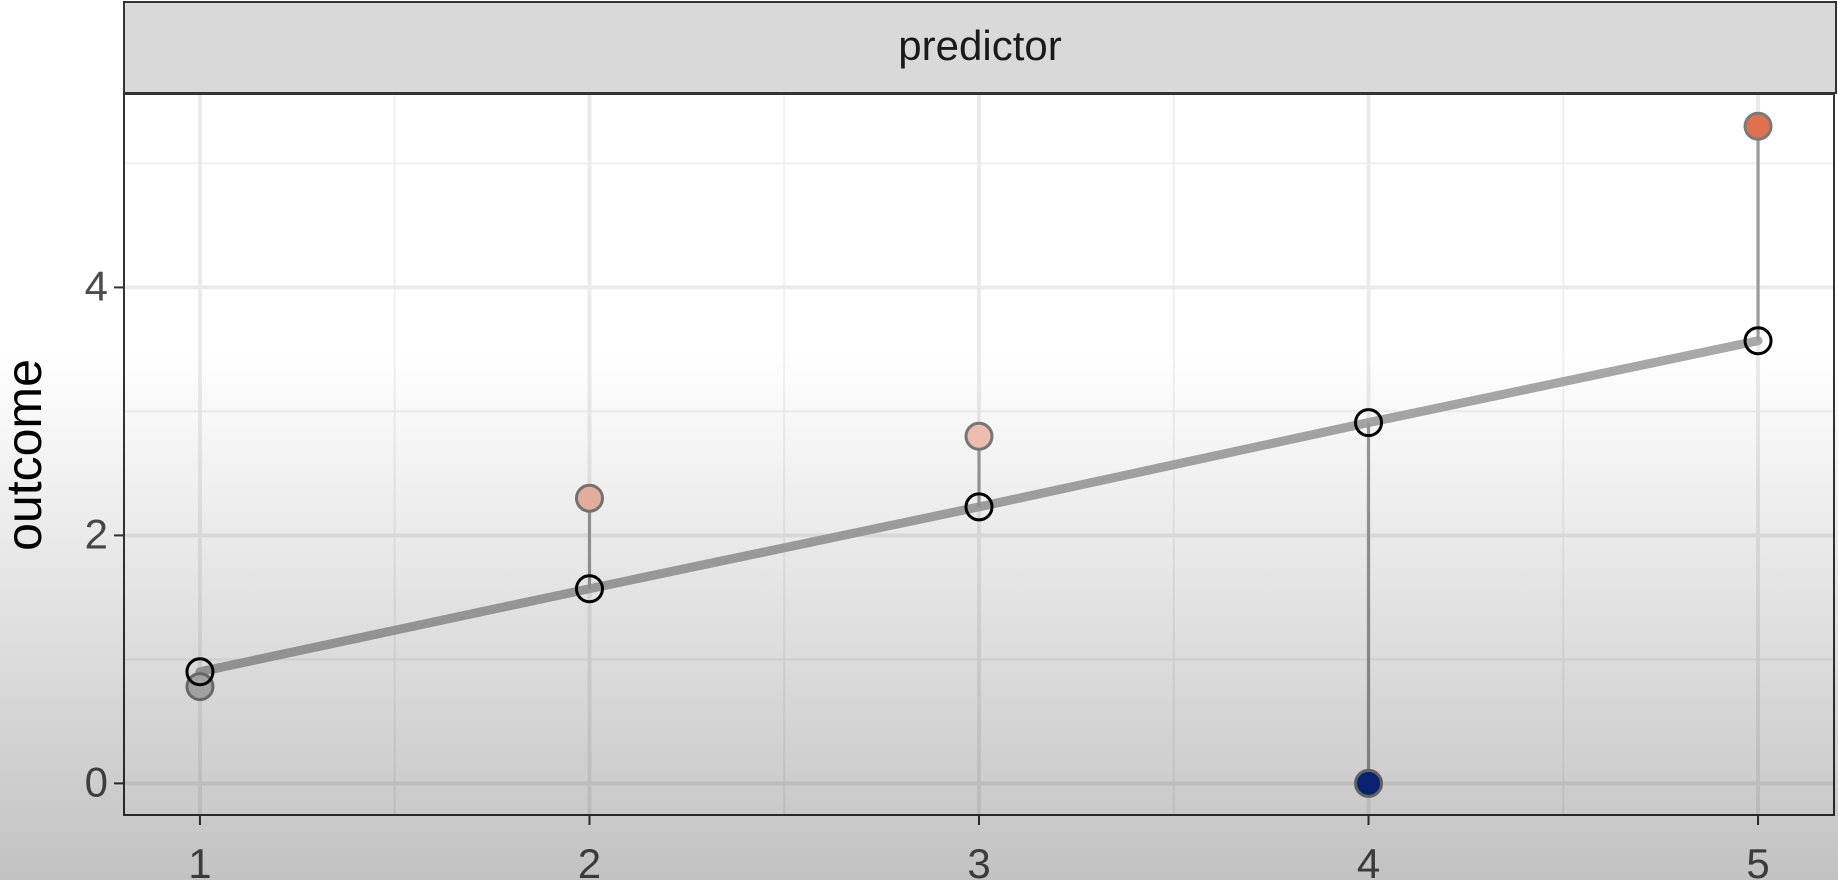 The height and width of the screenshot is (880, 1838). I want to click on x-tick-label: 2, so click(589, 860).